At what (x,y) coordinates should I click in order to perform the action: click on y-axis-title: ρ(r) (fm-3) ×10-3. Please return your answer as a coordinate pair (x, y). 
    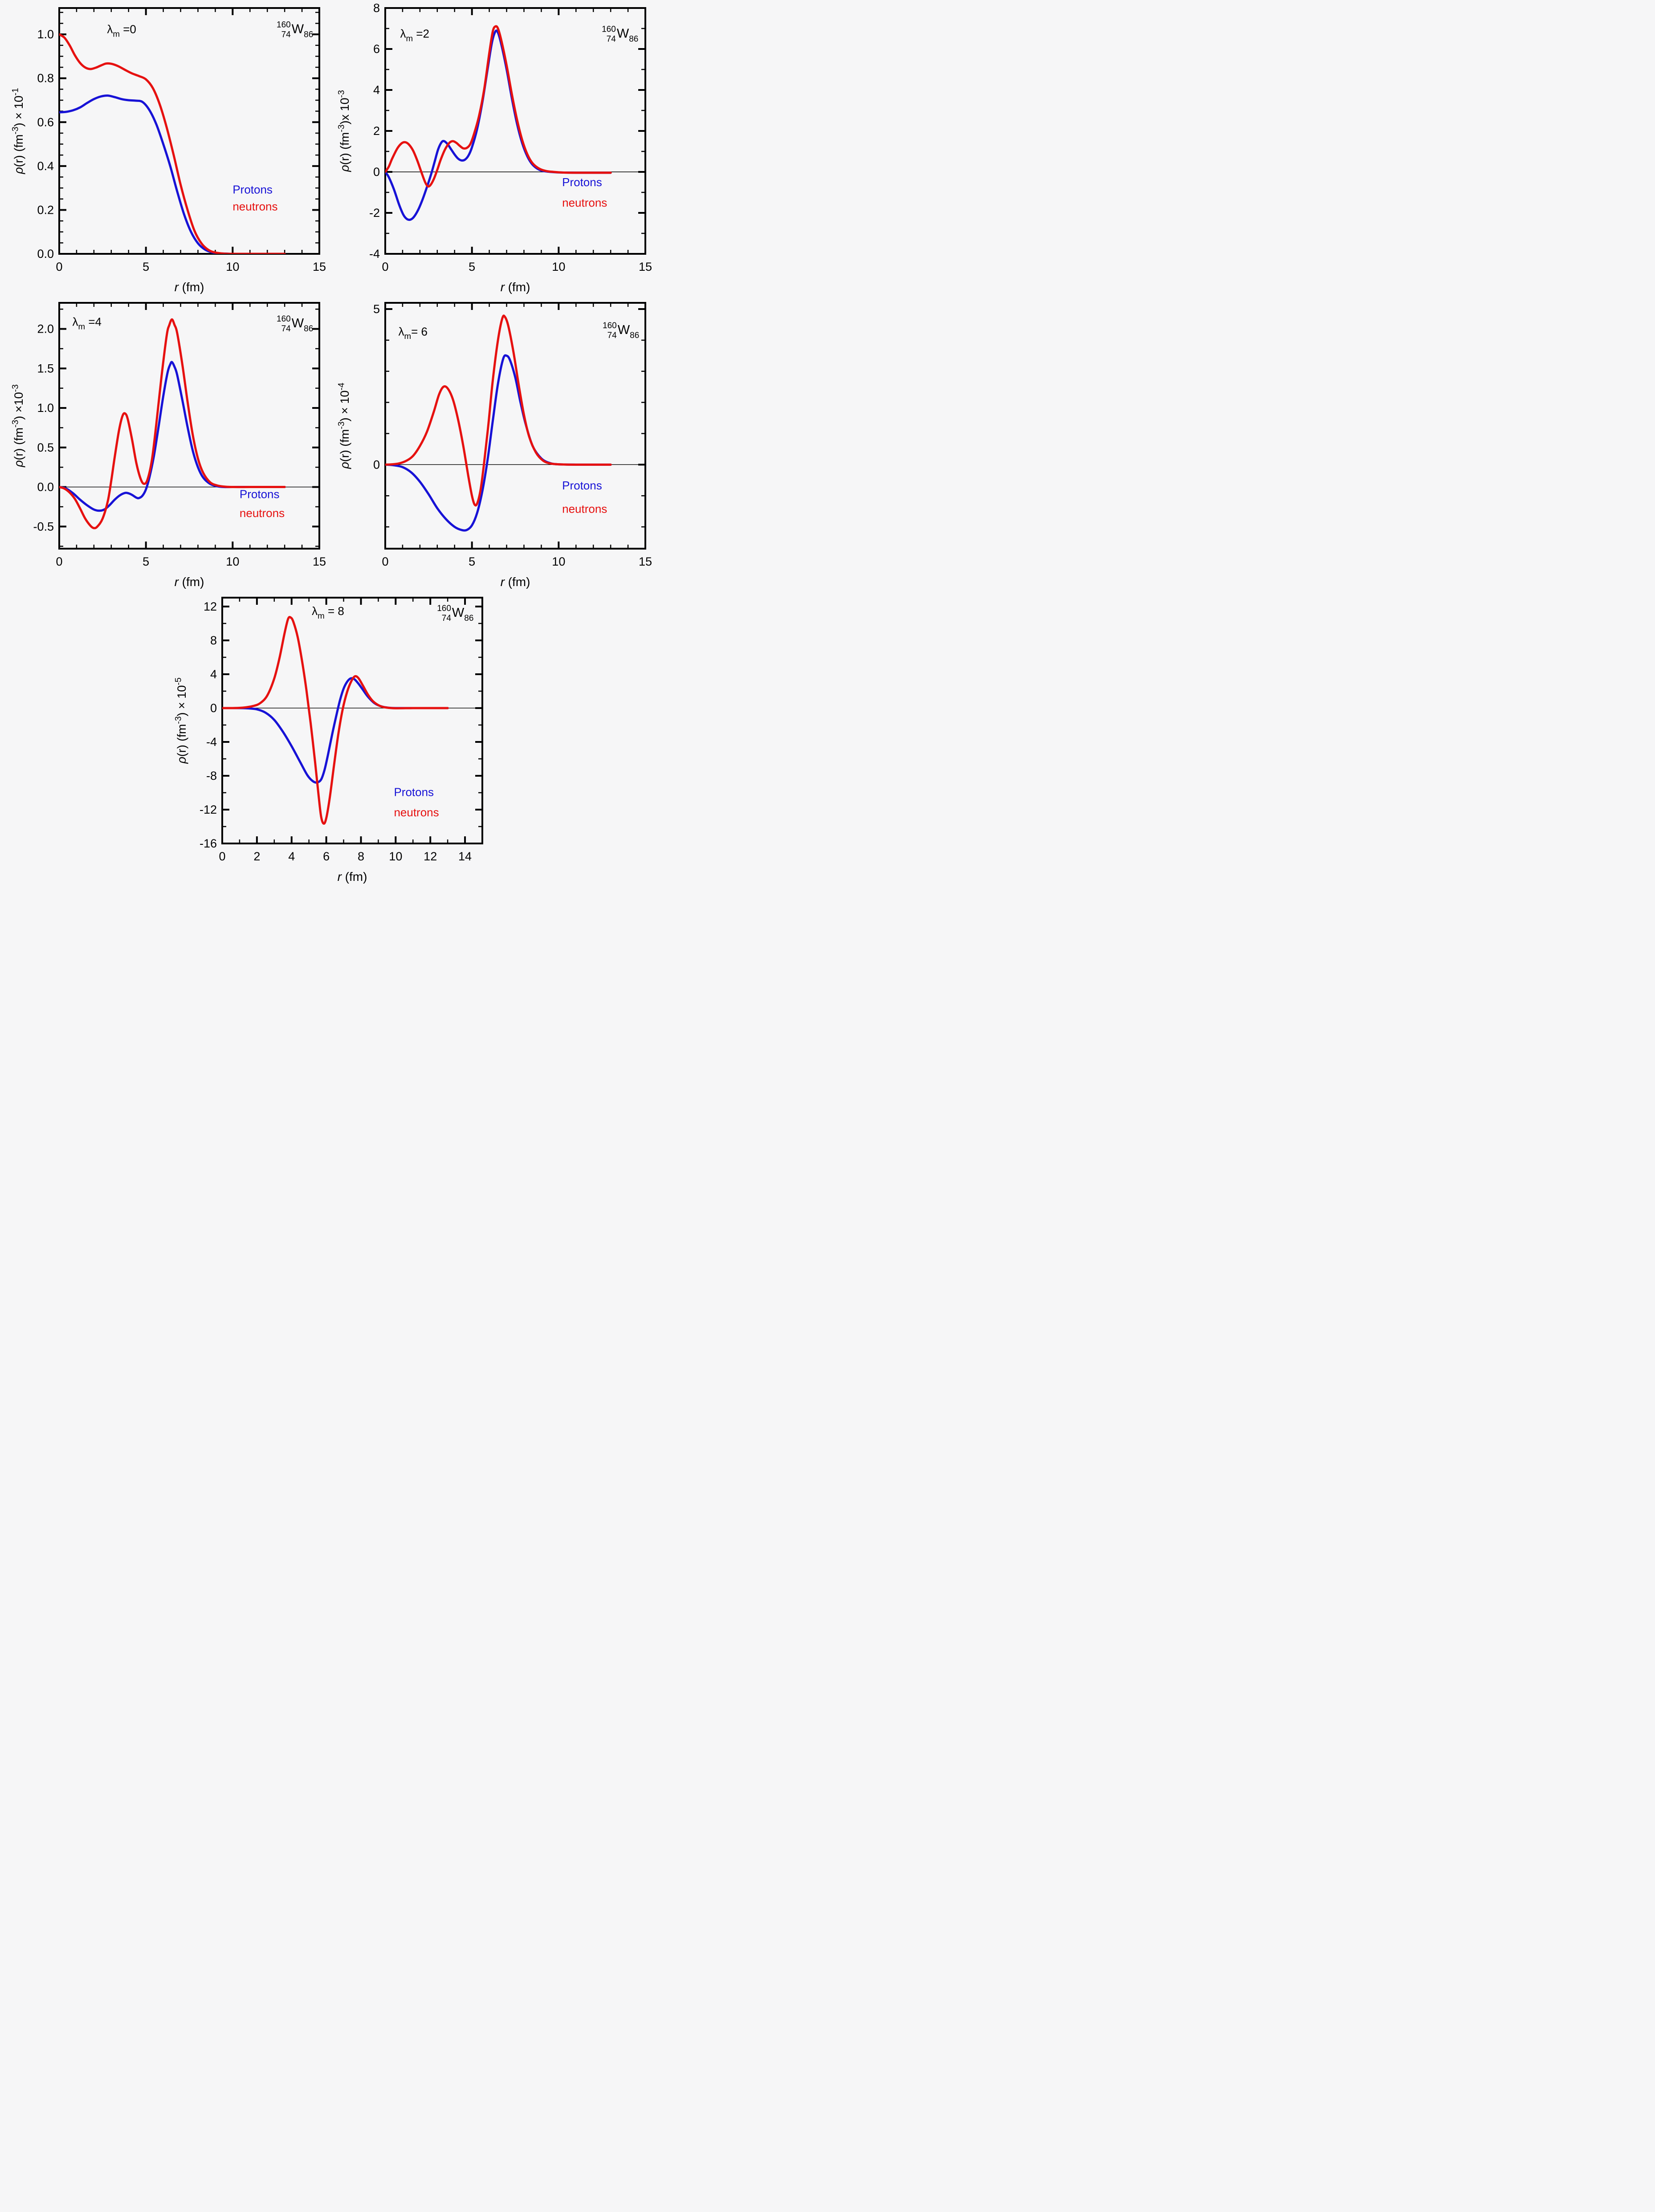
    Looking at the image, I should click on (17, 426).